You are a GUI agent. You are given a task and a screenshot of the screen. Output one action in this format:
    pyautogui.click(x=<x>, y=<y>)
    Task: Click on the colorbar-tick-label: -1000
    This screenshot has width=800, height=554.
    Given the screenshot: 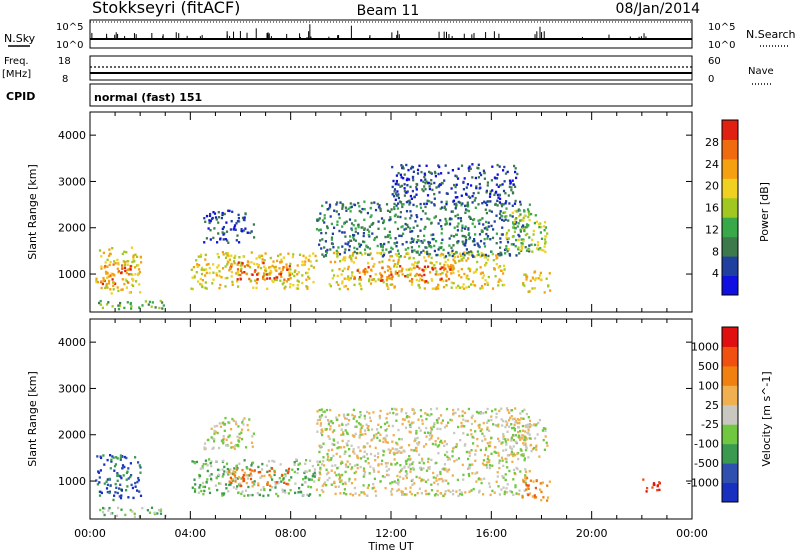 What is the action you would take?
    pyautogui.click(x=703, y=483)
    